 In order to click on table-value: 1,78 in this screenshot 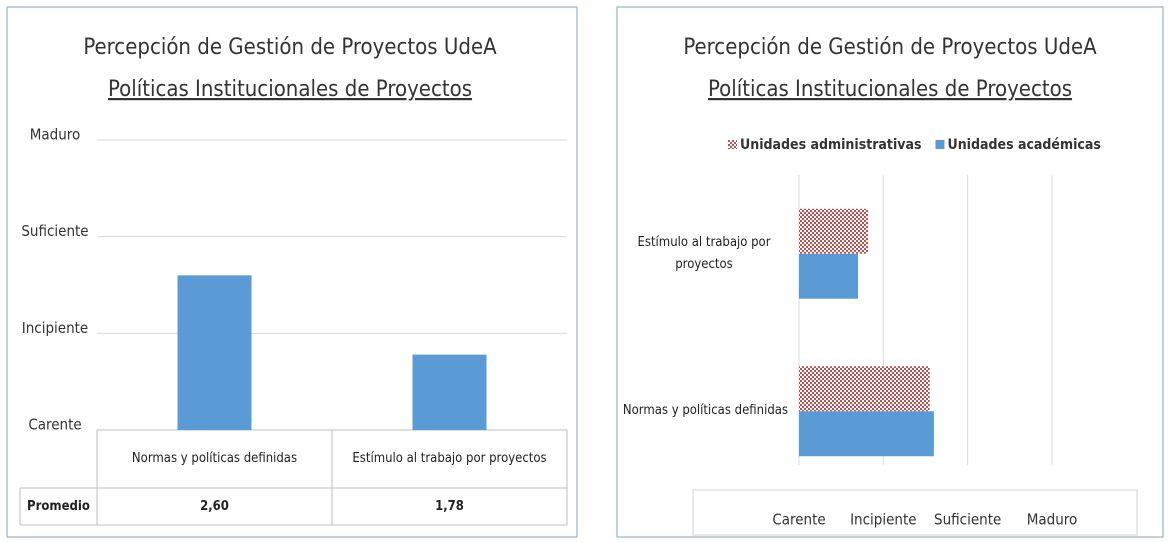, I will do `click(449, 506)`.